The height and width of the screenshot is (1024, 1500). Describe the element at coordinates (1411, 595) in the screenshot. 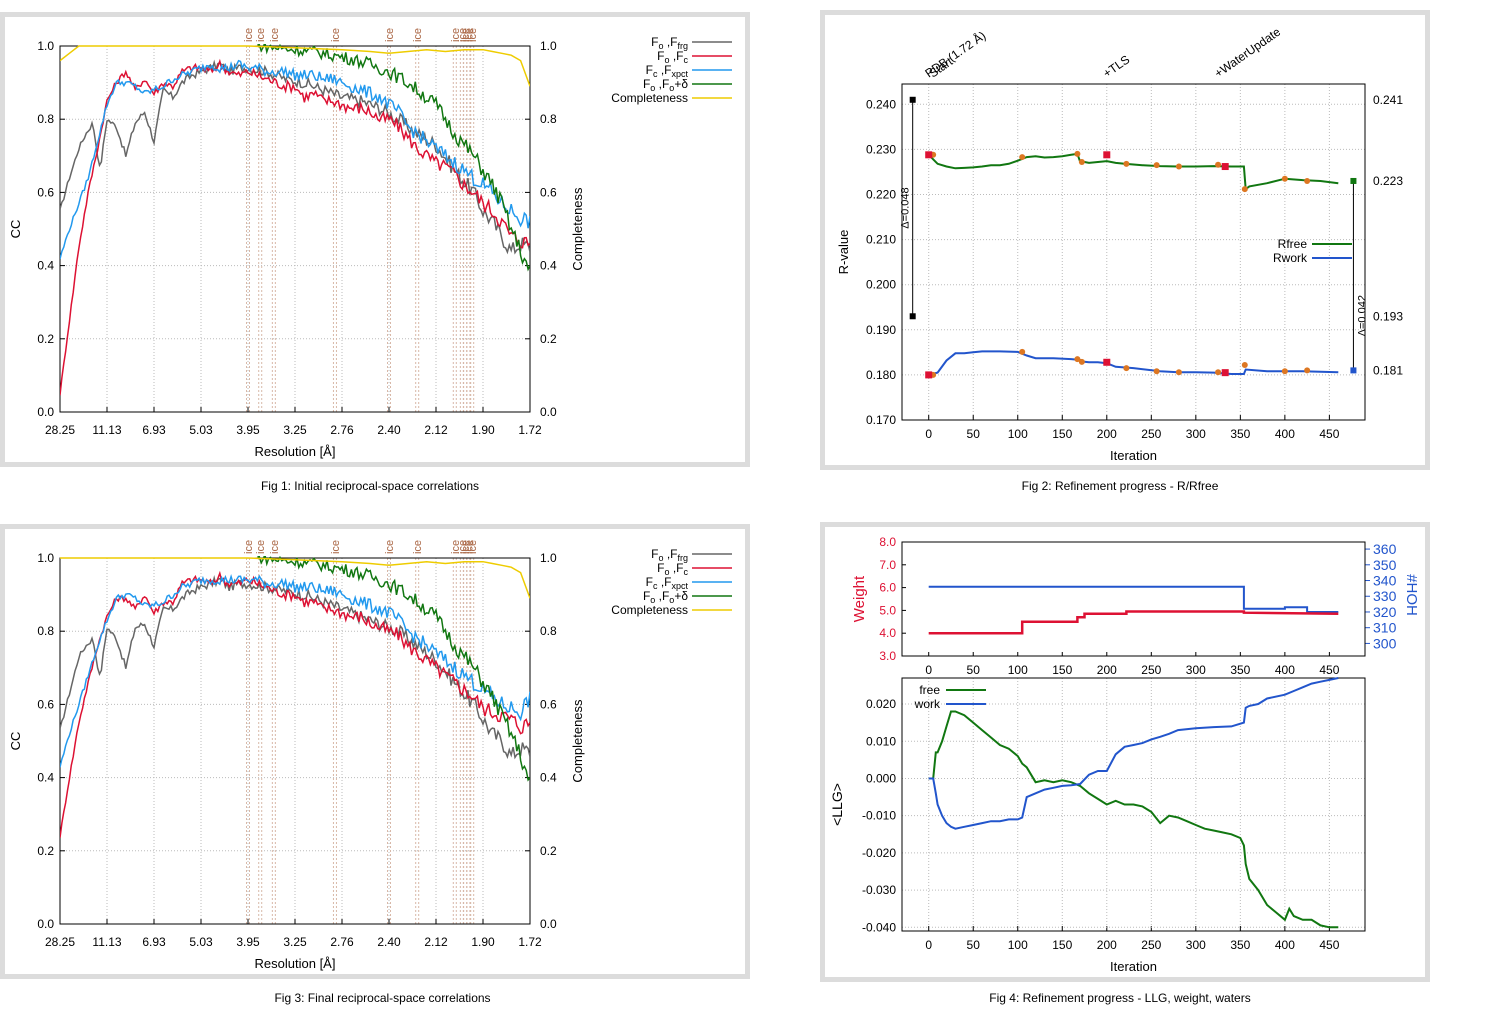

I see `fig4-hoh-label: #HOH` at that location.